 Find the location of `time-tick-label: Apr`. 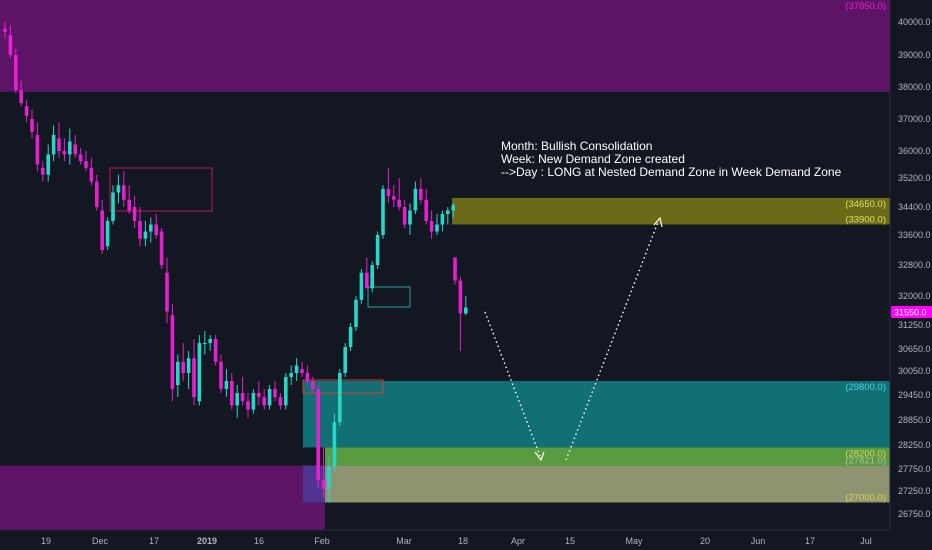

time-tick-label: Apr is located at coordinates (518, 541).